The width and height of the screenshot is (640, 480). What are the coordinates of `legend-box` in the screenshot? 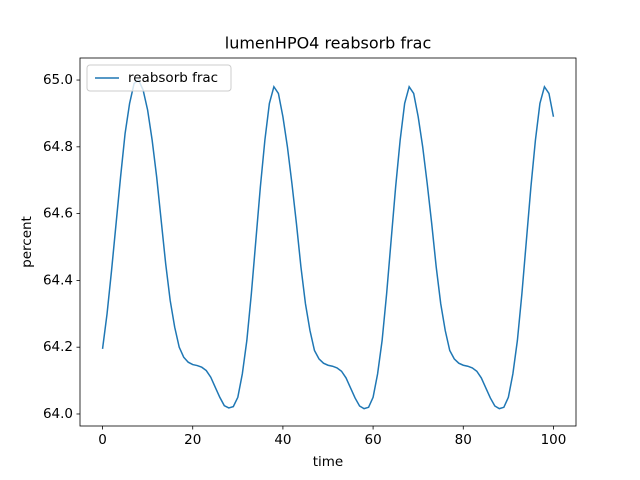 It's located at (159, 78).